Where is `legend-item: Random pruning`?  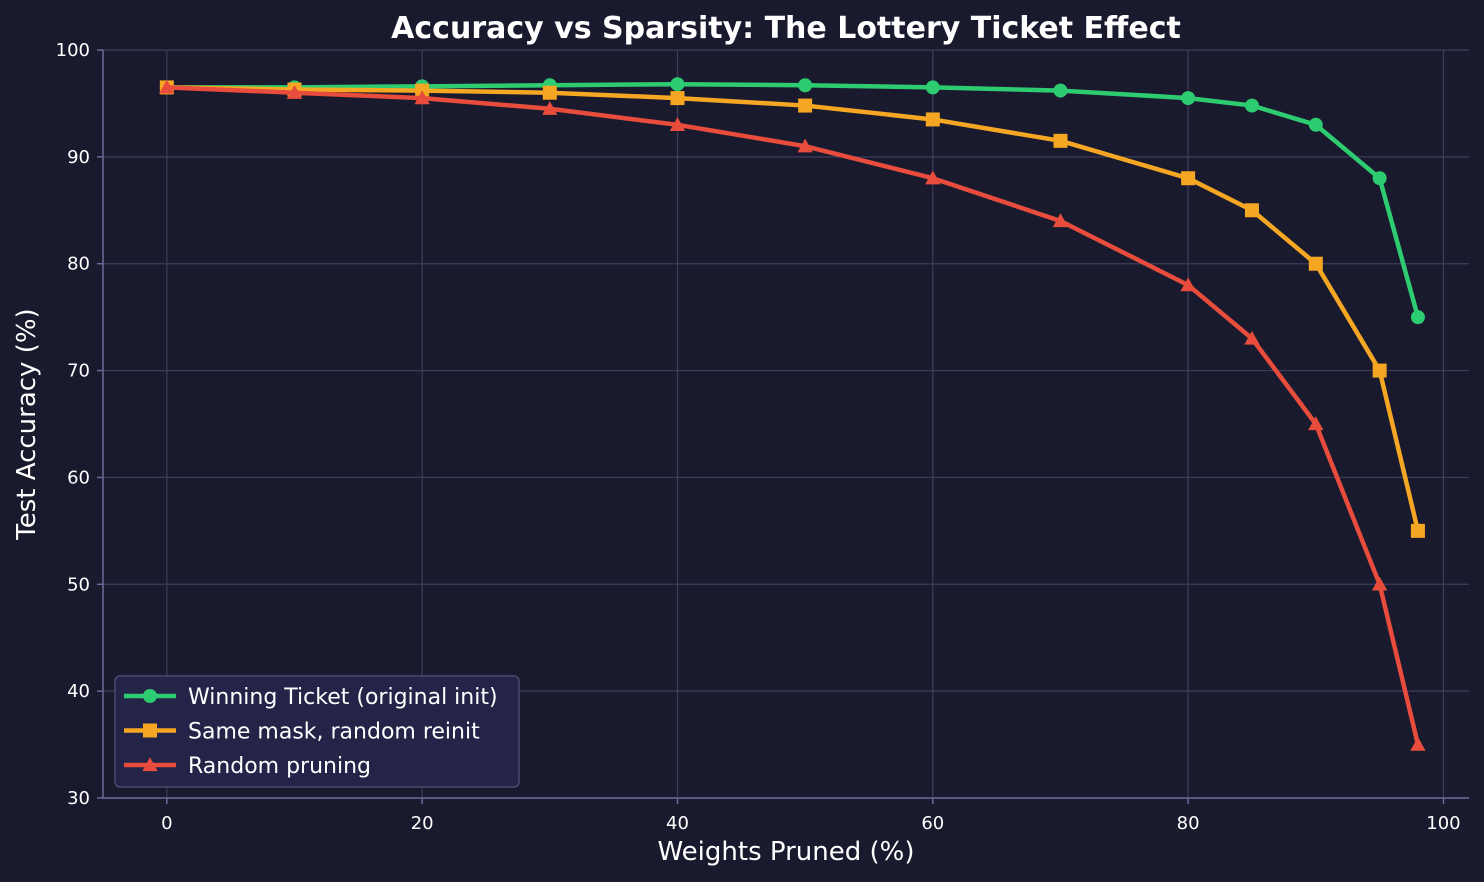
legend-item: Random pruning is located at coordinates (247, 766).